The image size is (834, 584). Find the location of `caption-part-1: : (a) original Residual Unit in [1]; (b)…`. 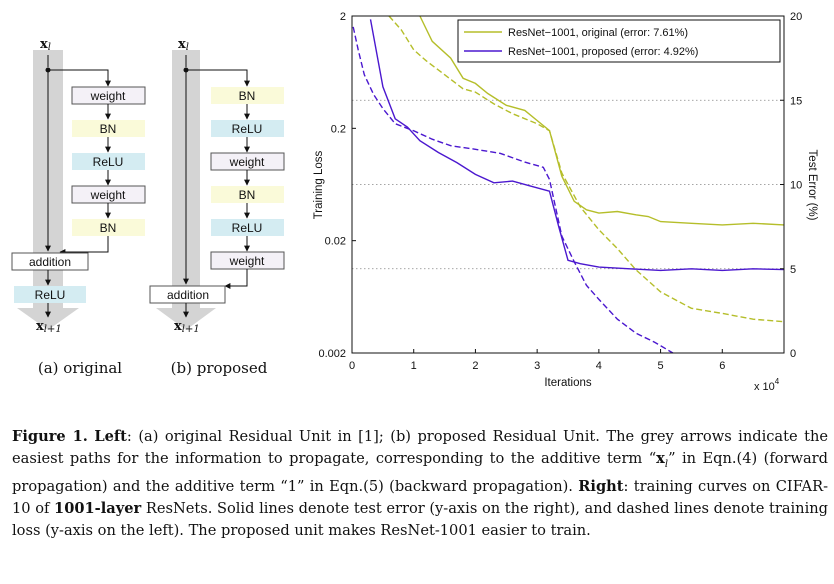

caption-part-1: : (a) original Residual Unit in [1]; (b)… is located at coordinates (420, 447).